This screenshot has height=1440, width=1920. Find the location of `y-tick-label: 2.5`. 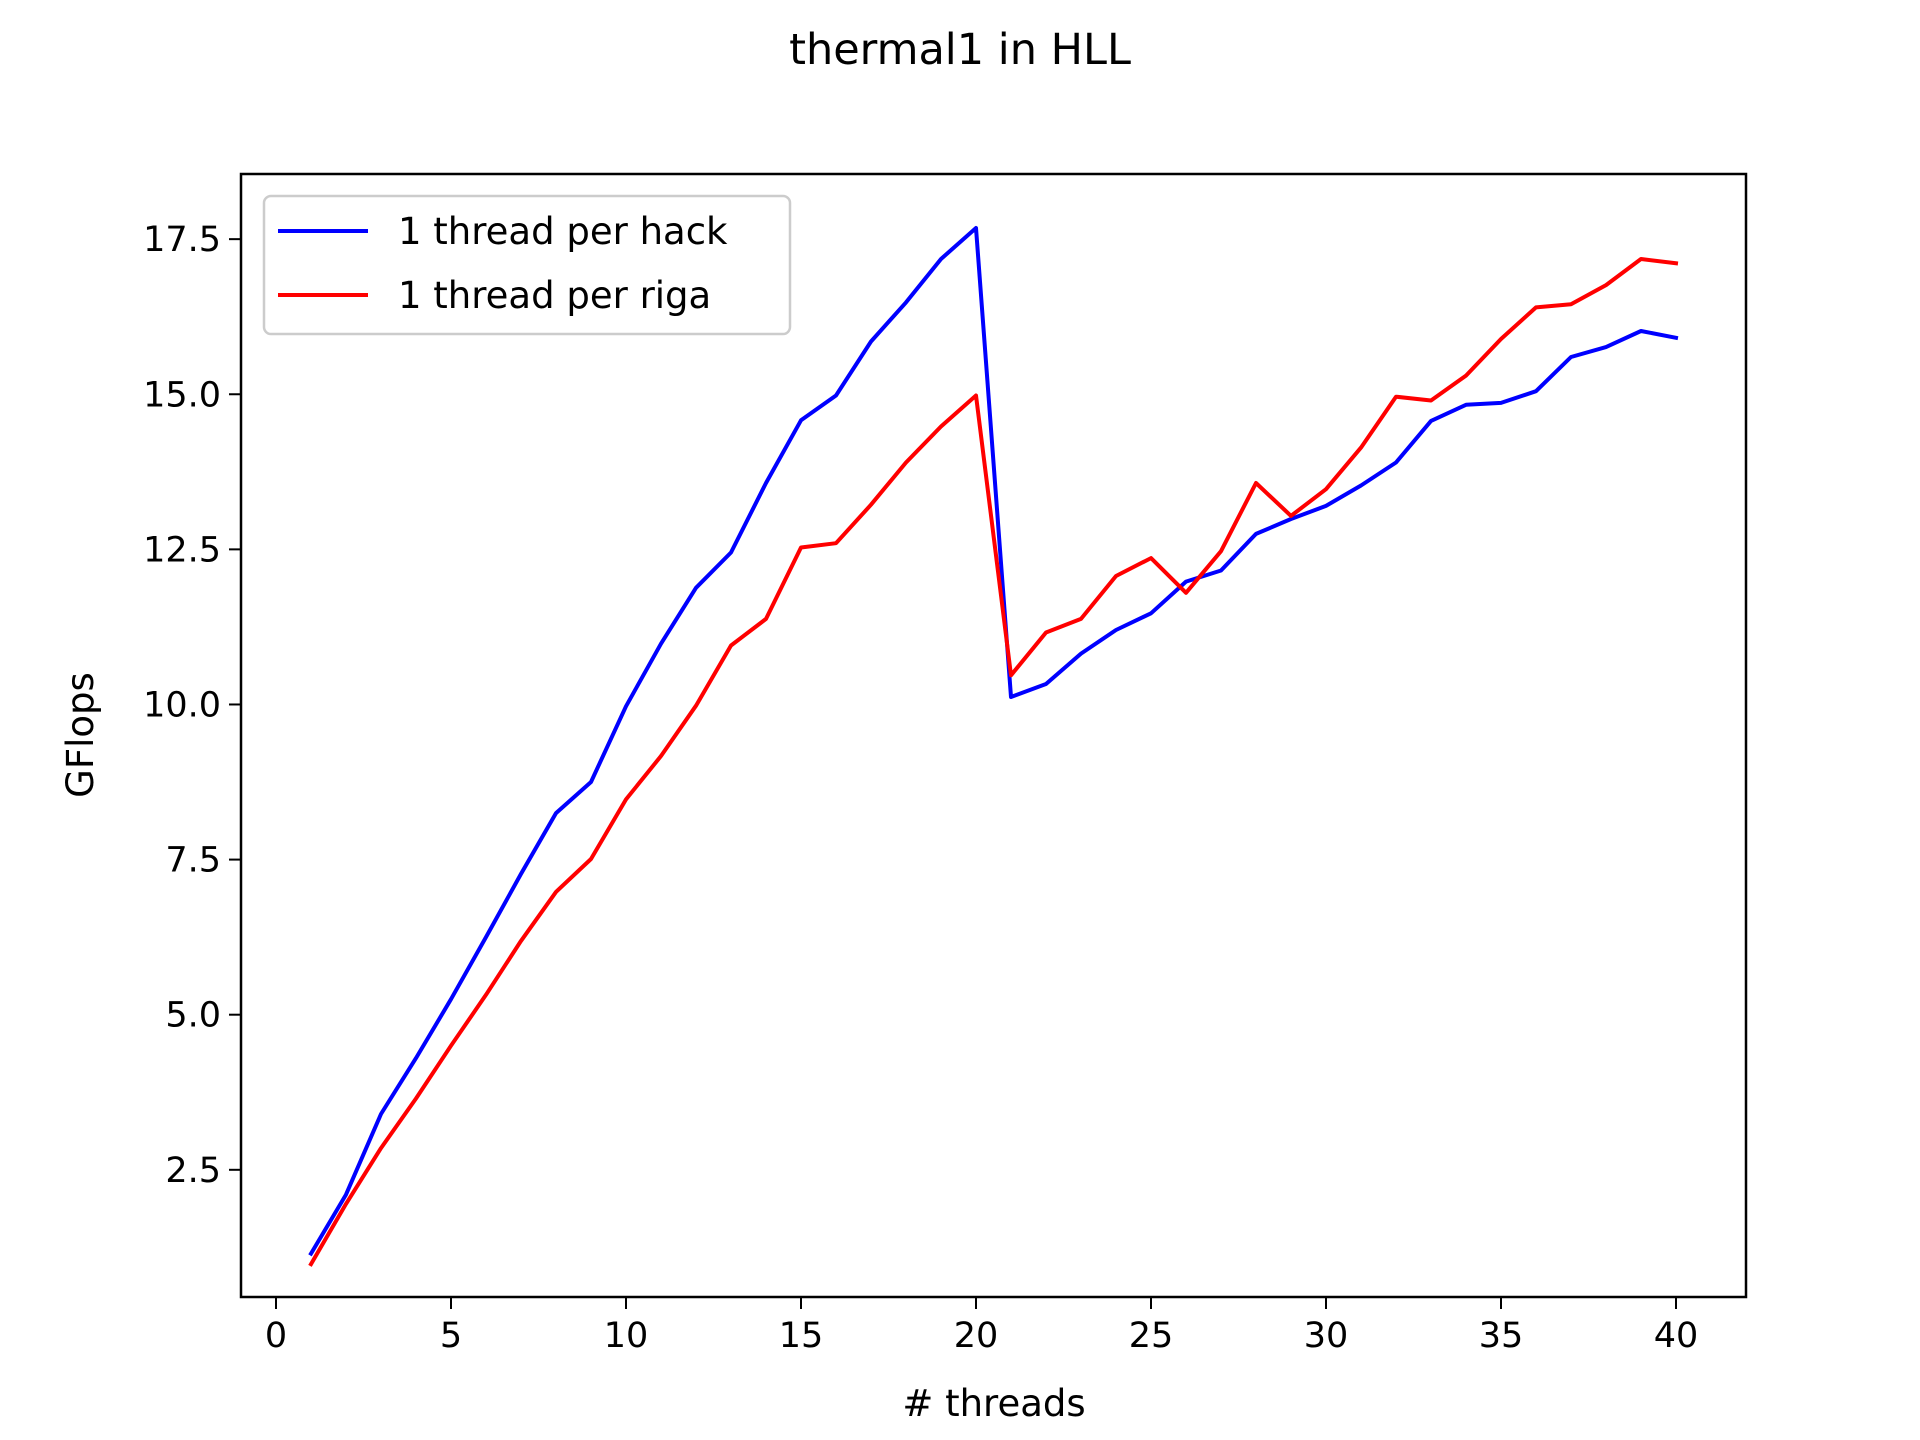

y-tick-label: 2.5 is located at coordinates (193, 1171).